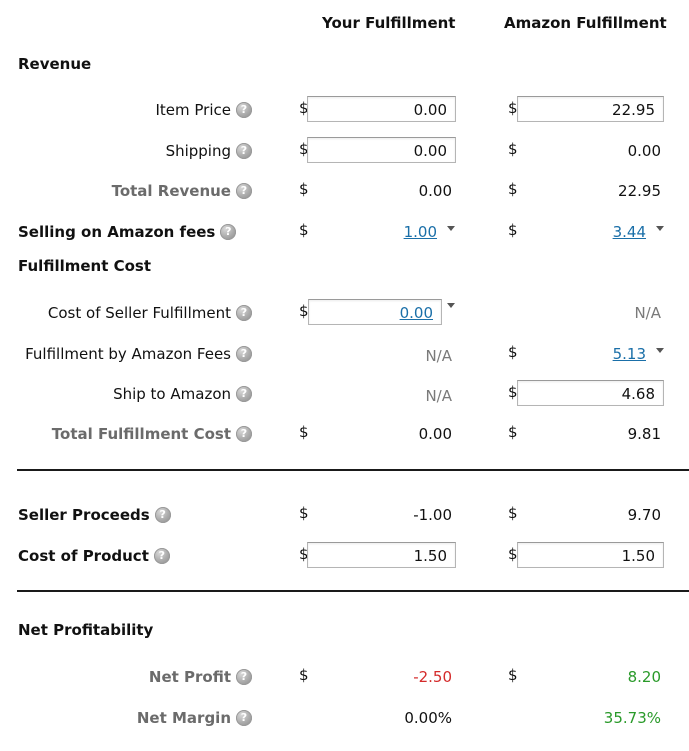 Image resolution: width=689 pixels, height=751 pixels. Describe the element at coordinates (590, 393) in the screenshot. I see `amazon-ship-to-amazon-input: 4.68` at that location.